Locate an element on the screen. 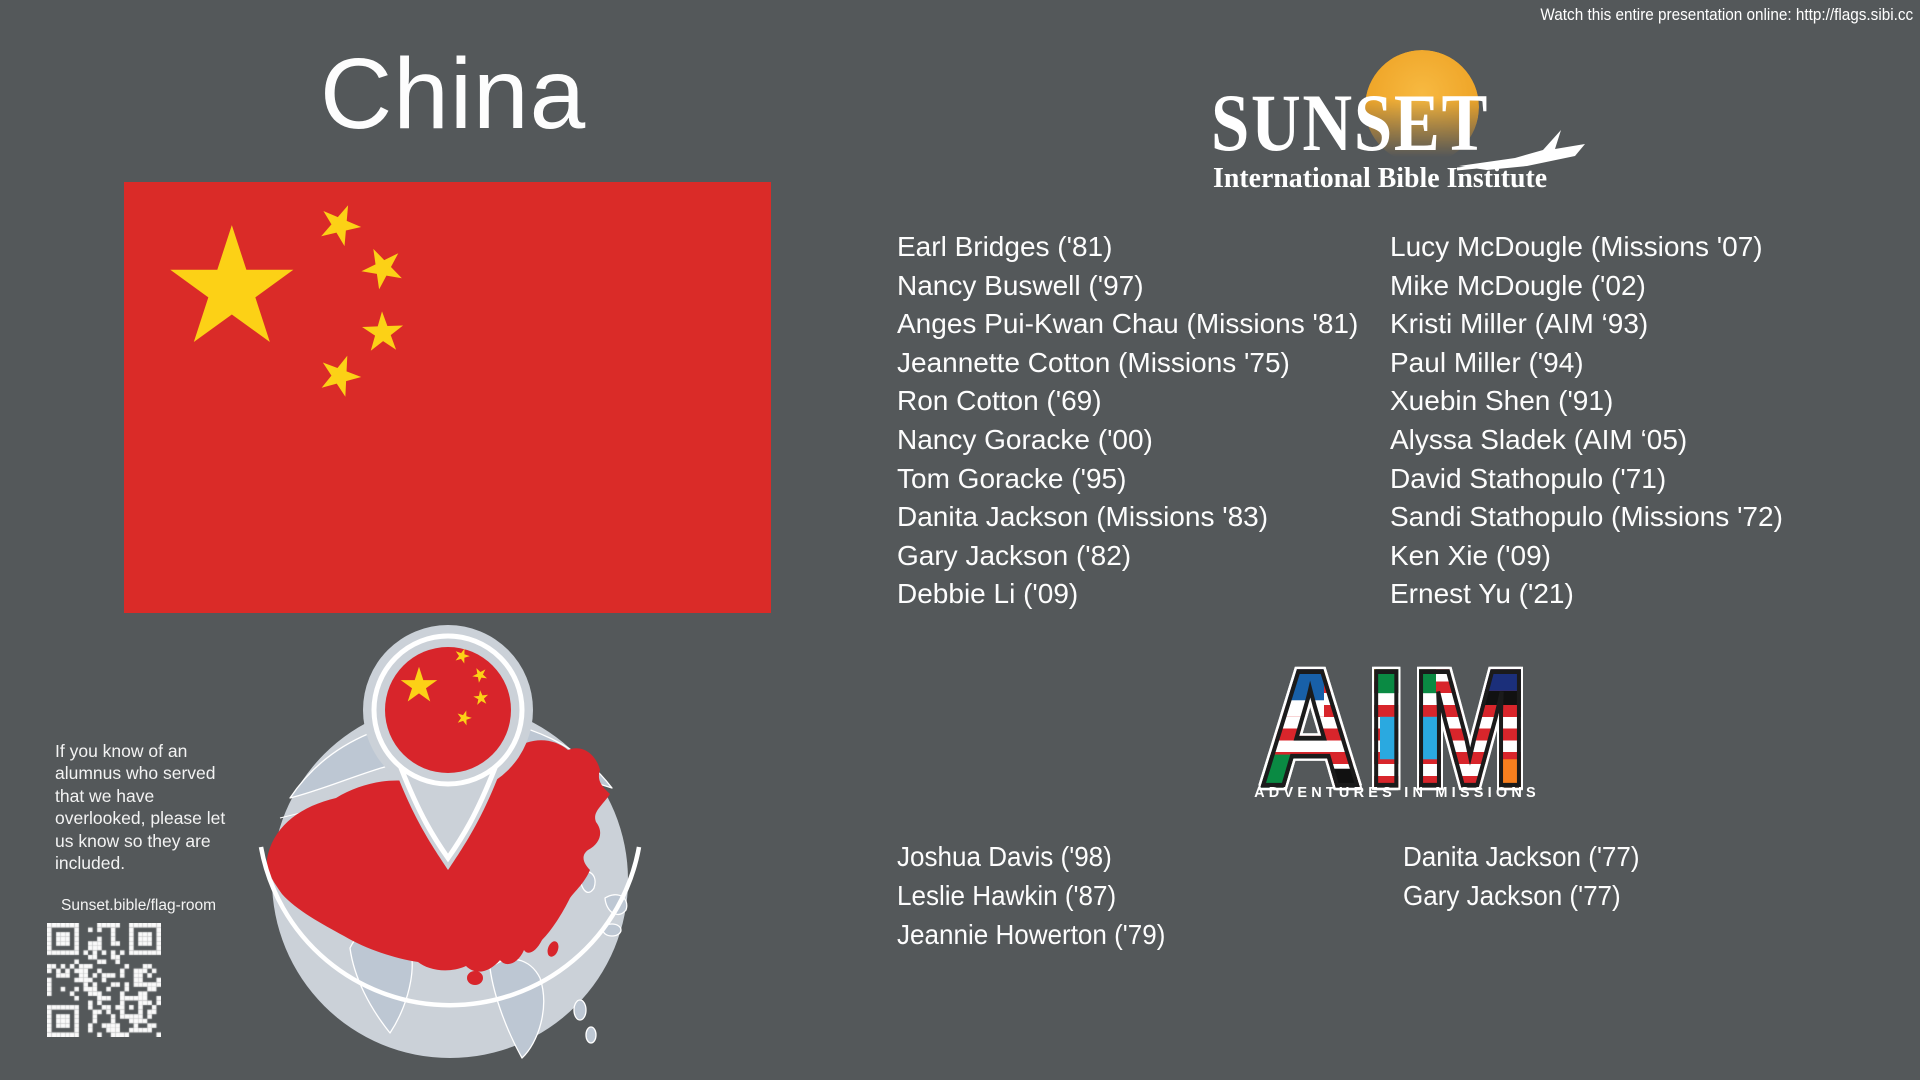 Image resolution: width=1920 pixels, height=1080 pixels. location-pin-icon is located at coordinates (448, 747).